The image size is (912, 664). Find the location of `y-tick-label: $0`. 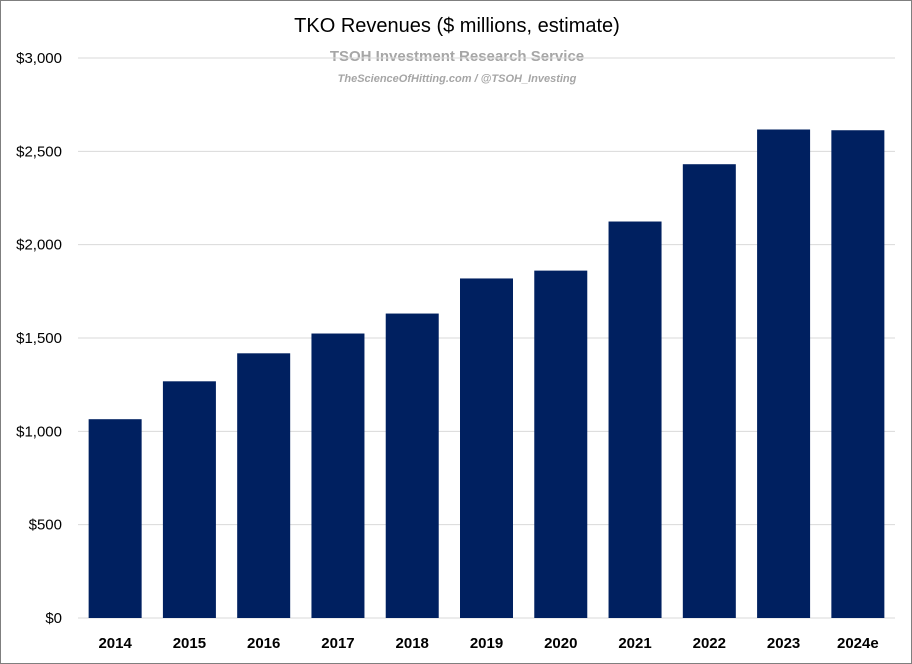

y-tick-label: $0 is located at coordinates (53, 618).